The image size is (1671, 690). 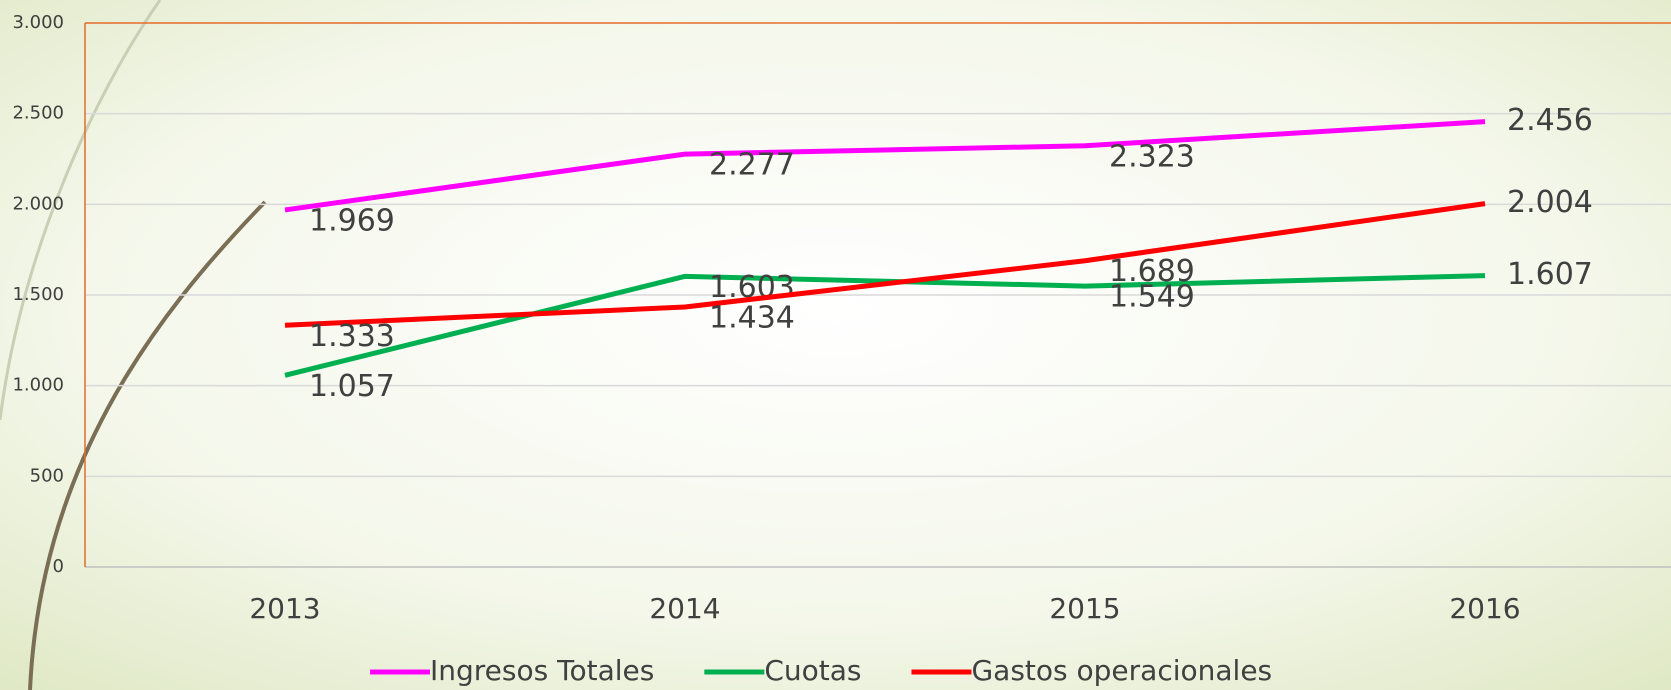 I want to click on x-tick-label: 2013, so click(x=284, y=608).